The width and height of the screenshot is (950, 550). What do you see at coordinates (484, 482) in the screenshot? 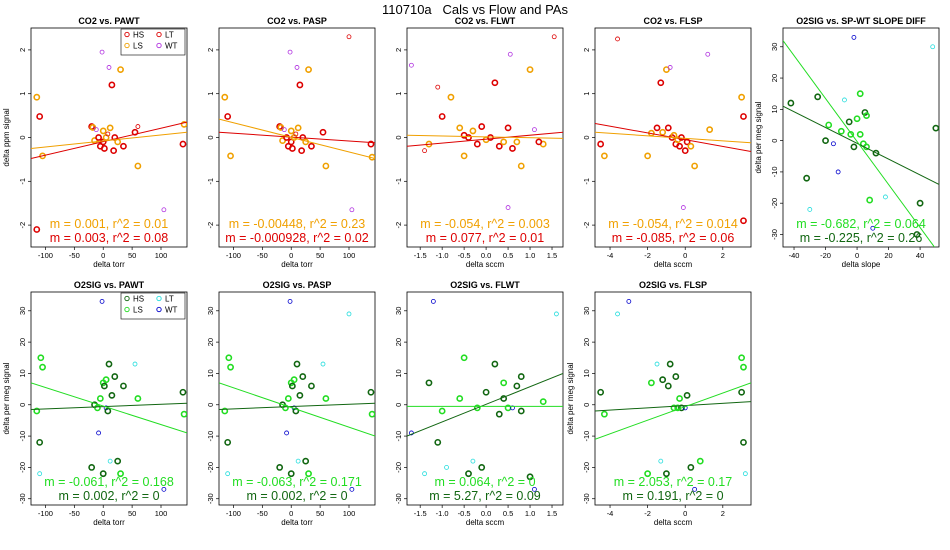
I see `stats-text: m = 0.064, r^2 = 0` at bounding box center [484, 482].